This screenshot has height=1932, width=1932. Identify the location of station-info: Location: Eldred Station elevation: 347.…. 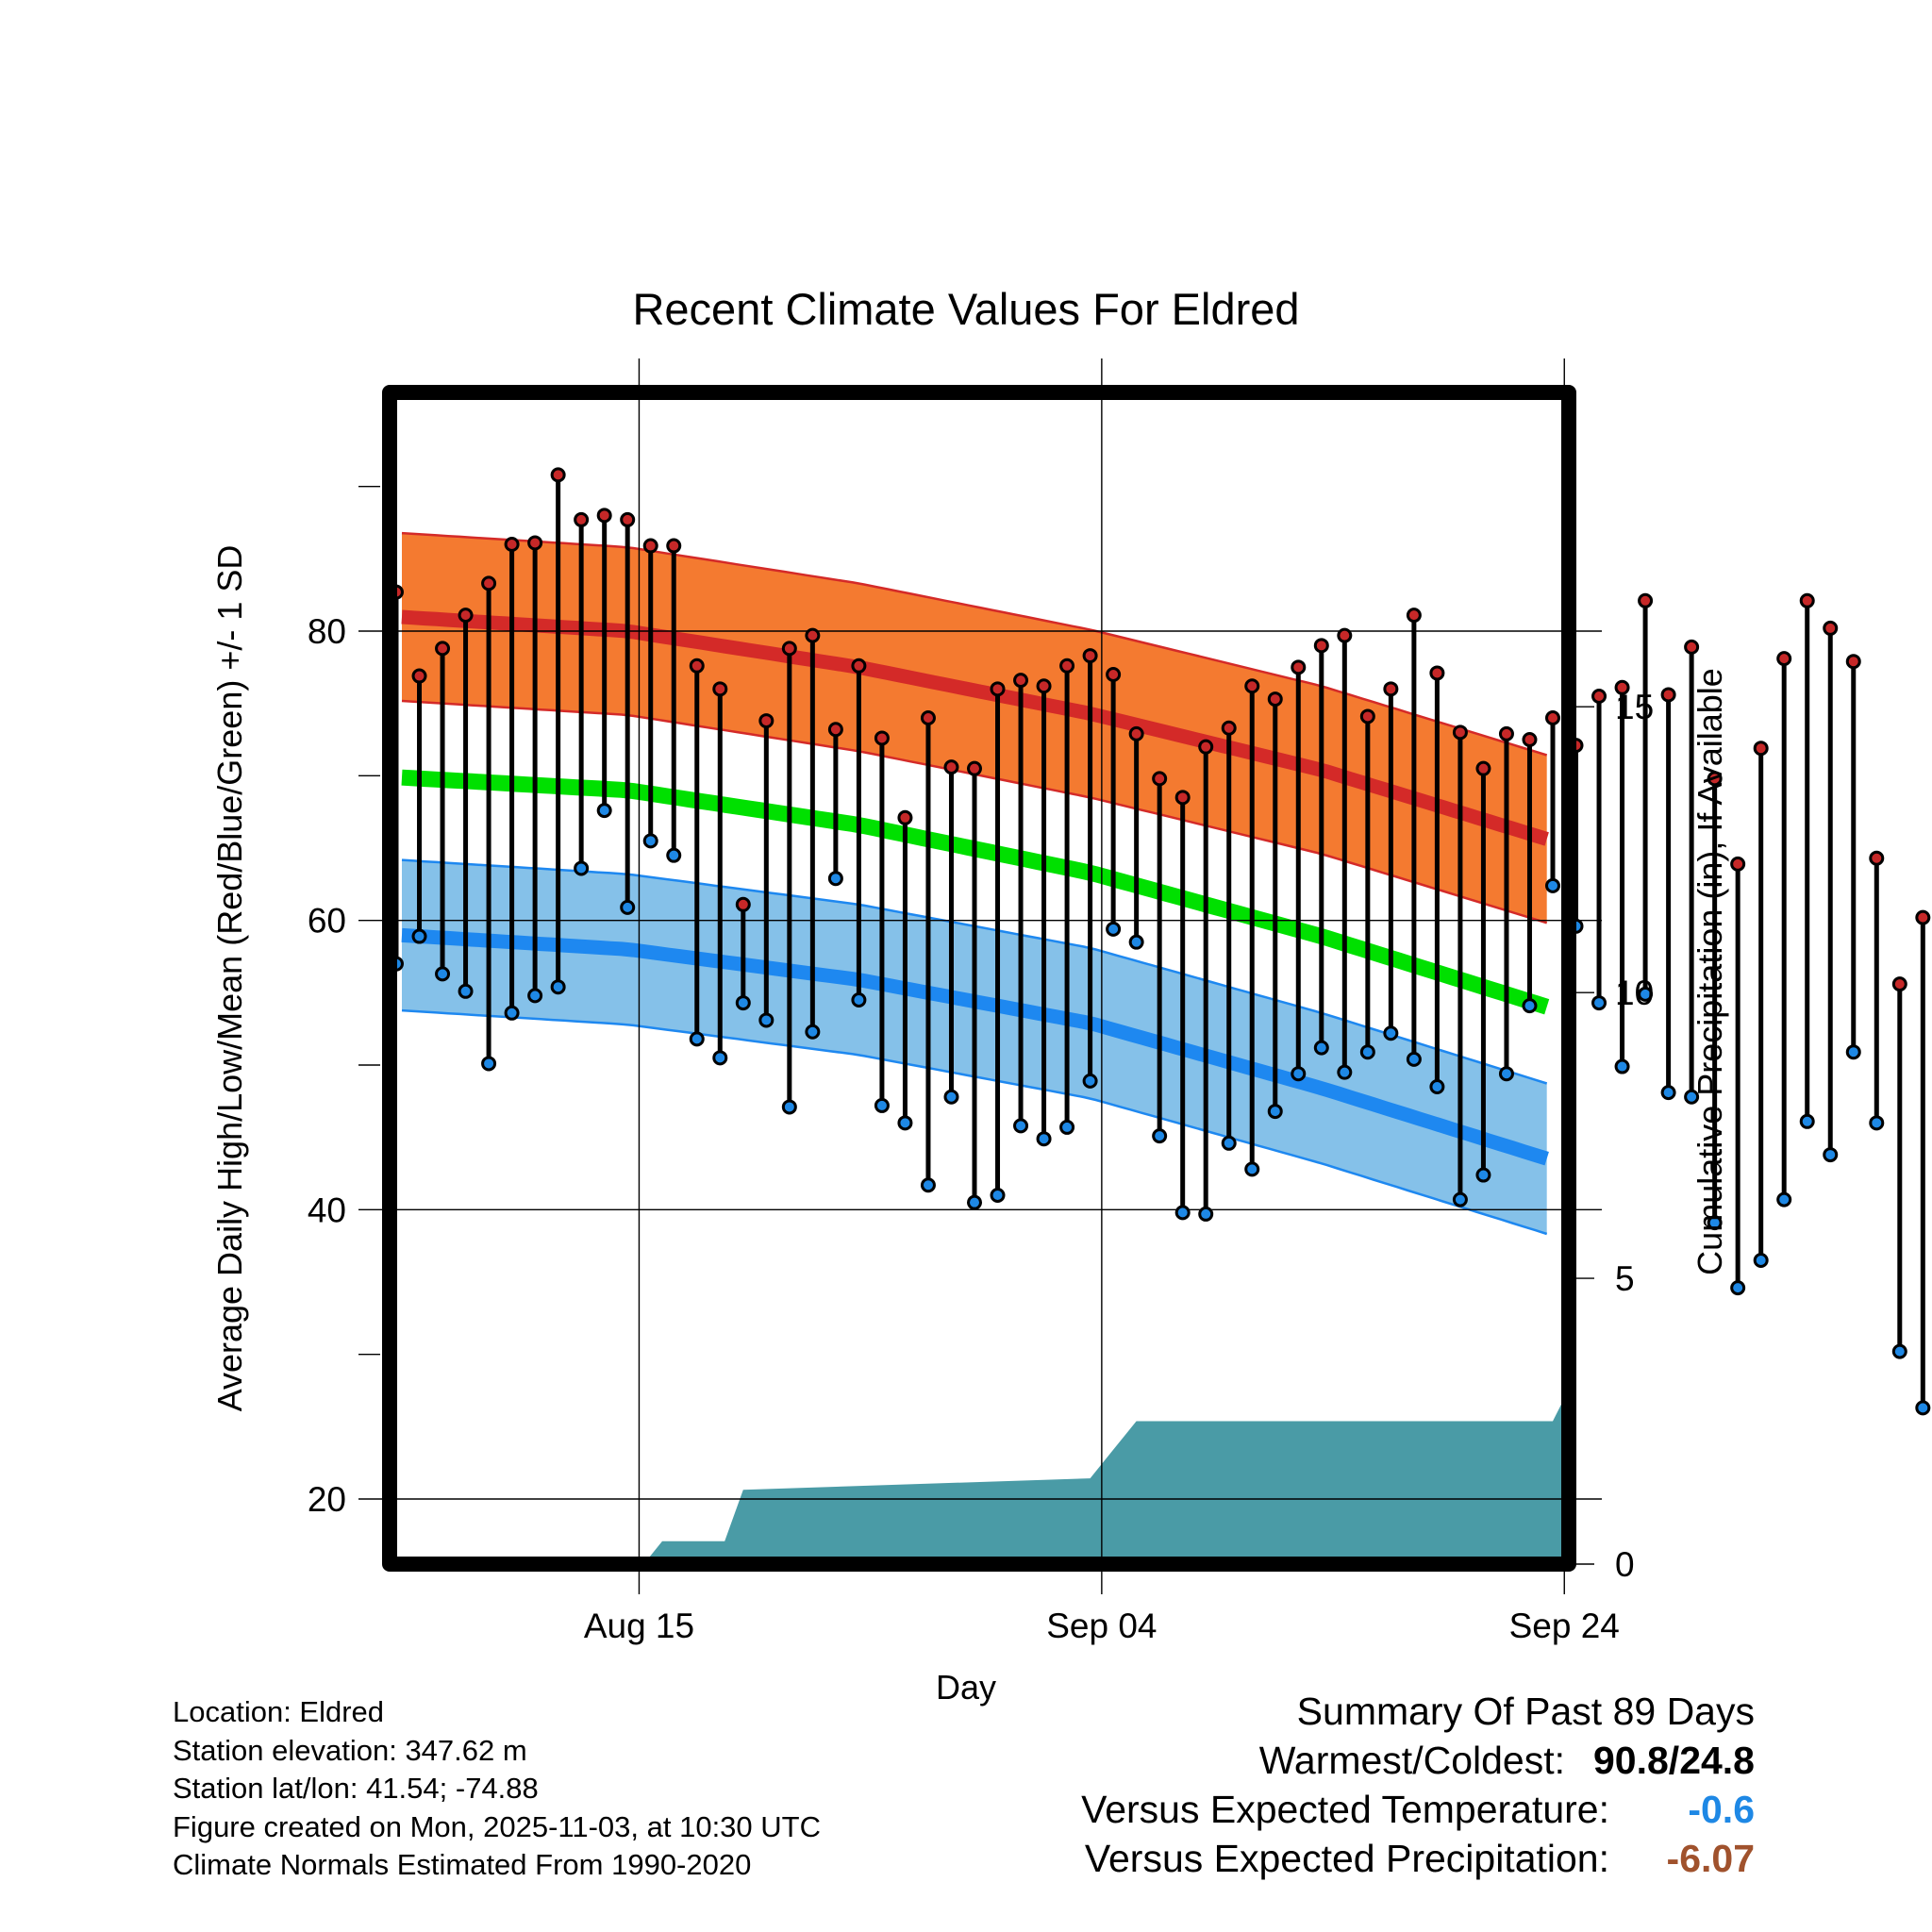
(497, 1789).